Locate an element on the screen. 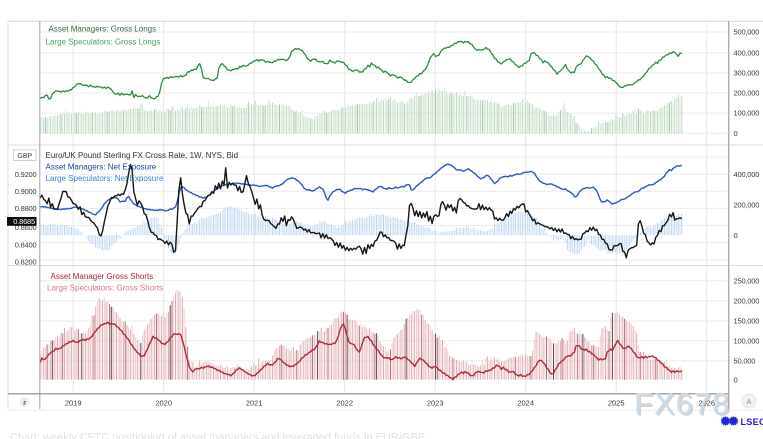 This screenshot has width=763, height=439. svg-text: 0.8600 is located at coordinates (26, 227).